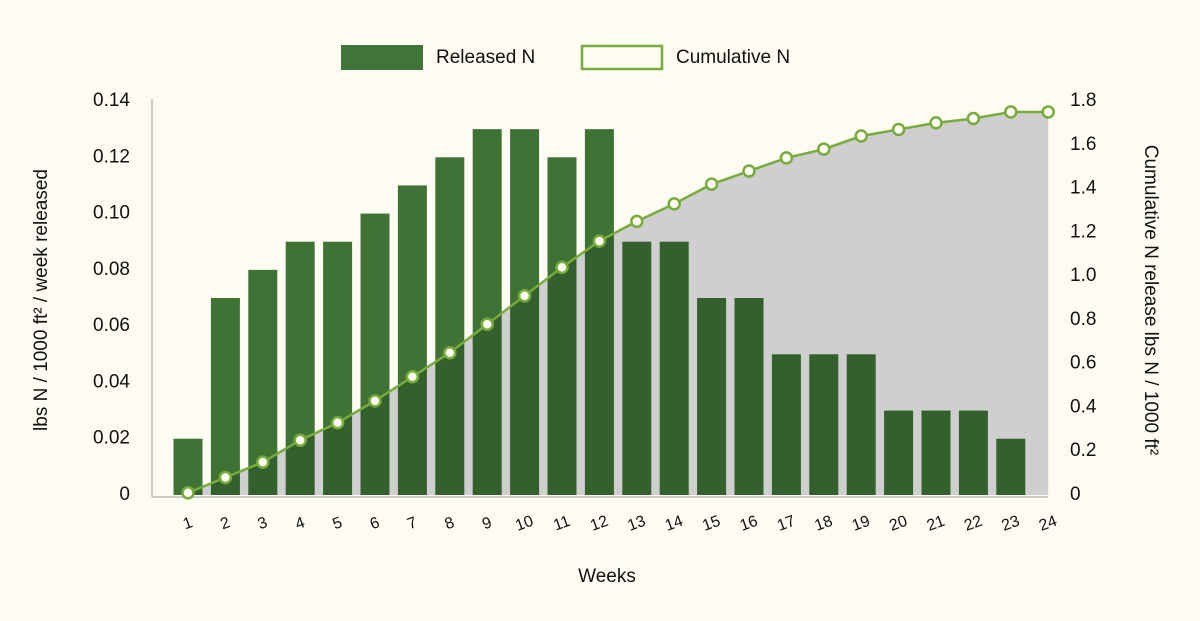  Describe the element at coordinates (225, 523) in the screenshot. I see `x-tick-label: 2` at that location.